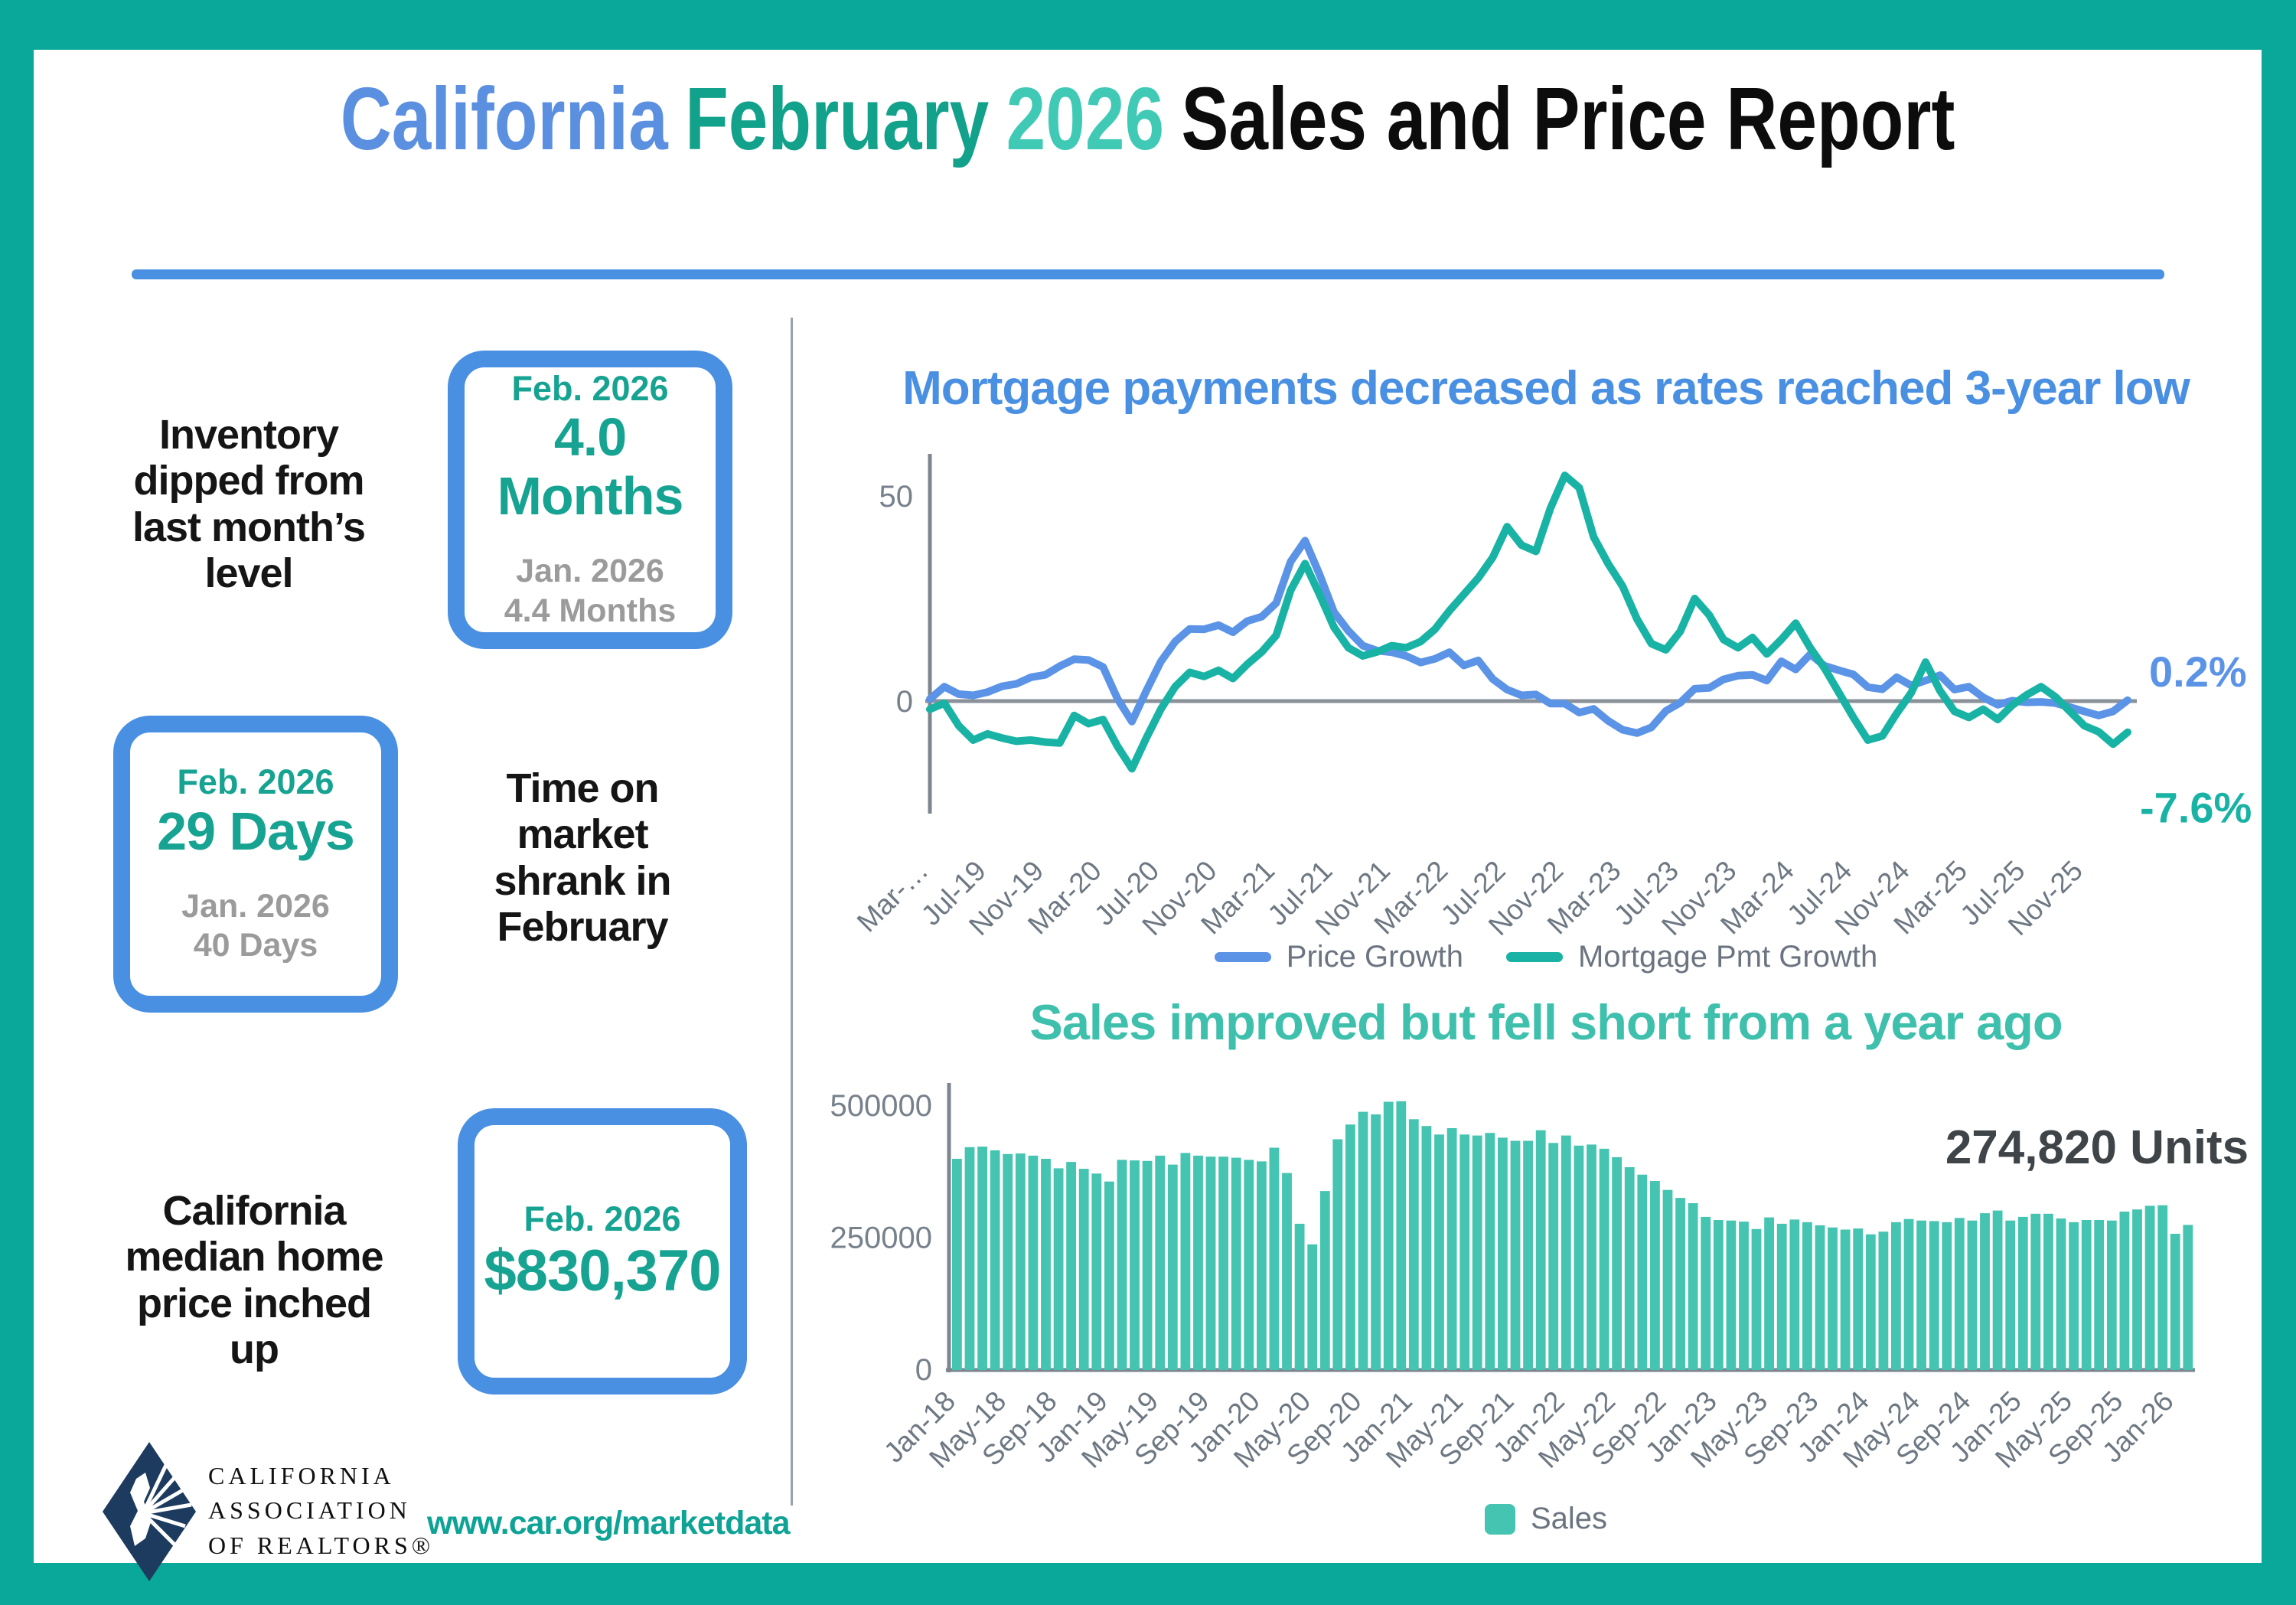 The width and height of the screenshot is (2296, 1605). What do you see at coordinates (254, 1280) in the screenshot?
I see `stat-median-price-label: California median home price inched up` at bounding box center [254, 1280].